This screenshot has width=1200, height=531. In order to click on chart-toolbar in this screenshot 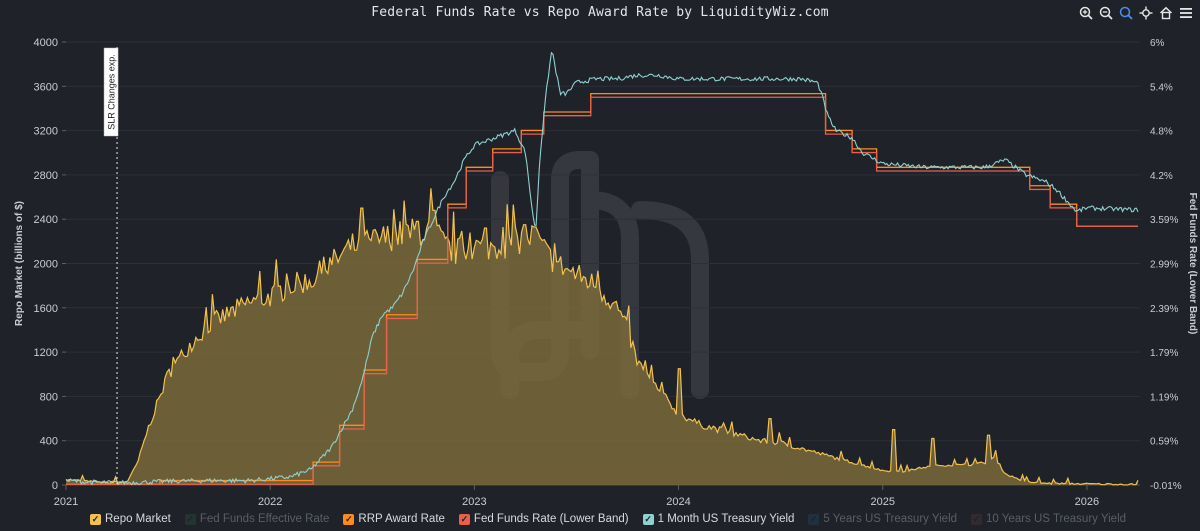, I will do `click(1136, 13)`.